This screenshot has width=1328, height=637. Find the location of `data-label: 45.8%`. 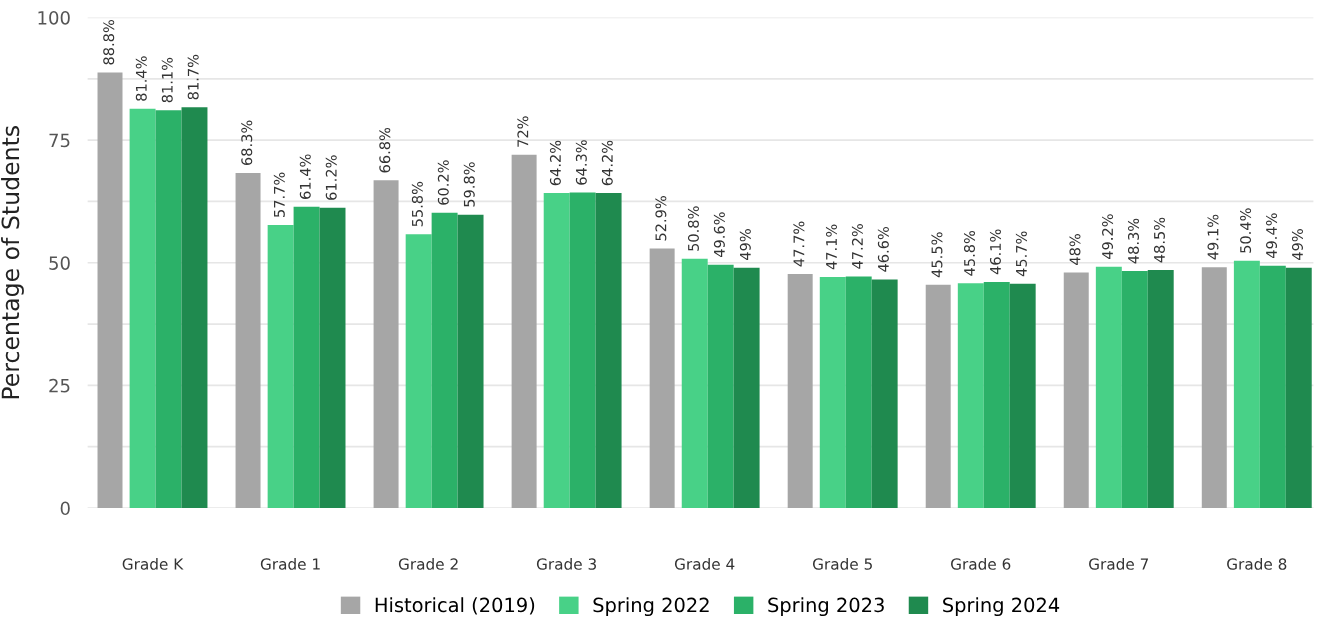

data-label: 45.8% is located at coordinates (969, 253).